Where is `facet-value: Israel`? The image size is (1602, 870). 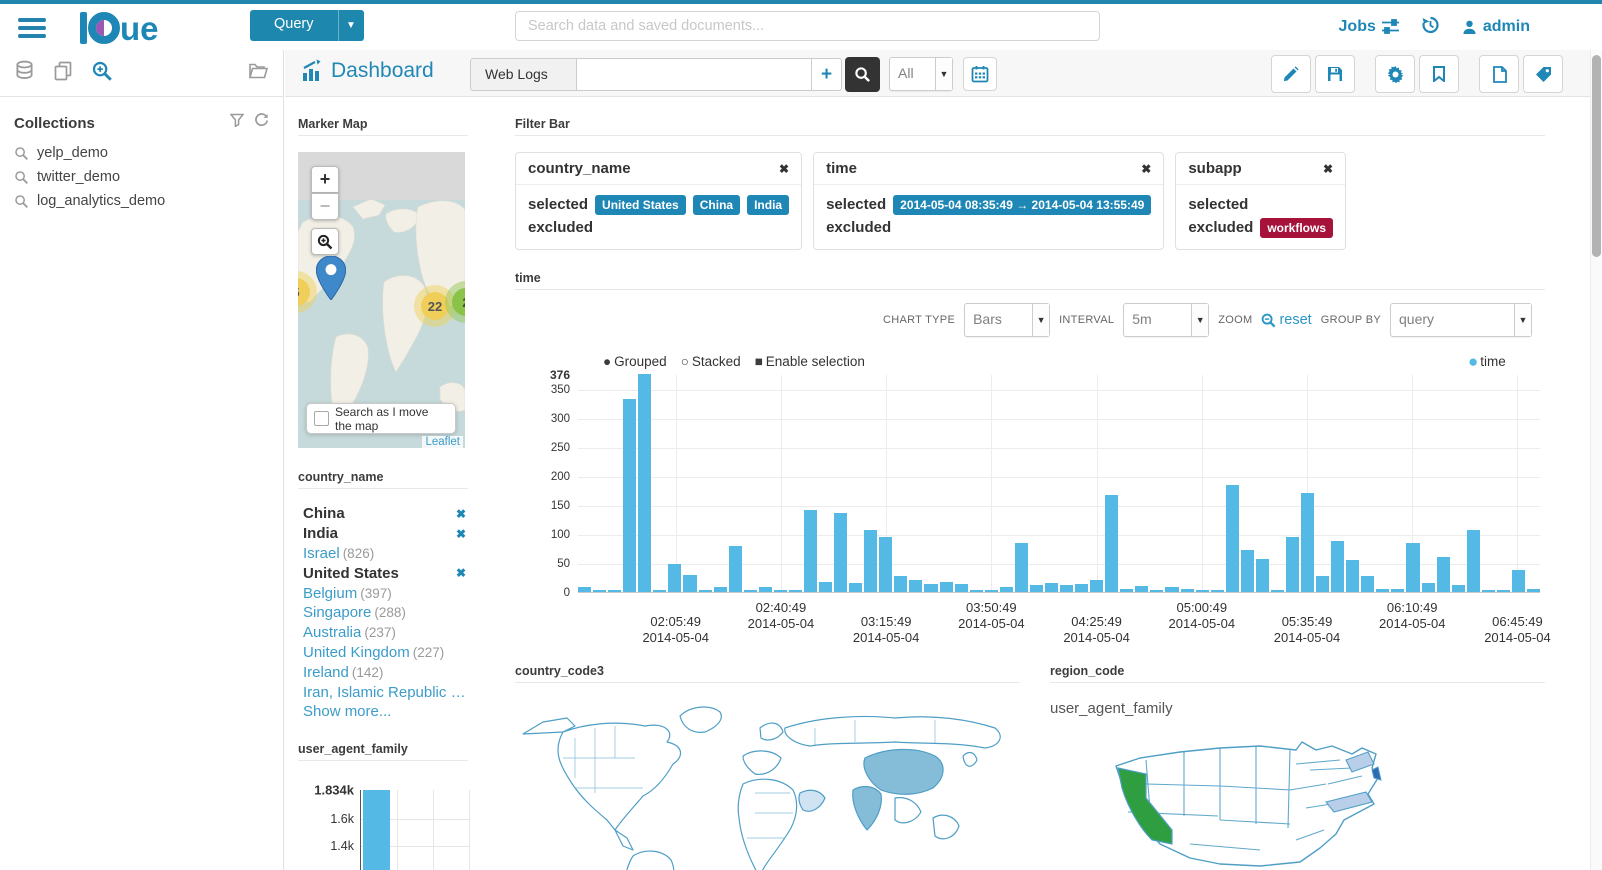 facet-value: Israel is located at coordinates (321, 553).